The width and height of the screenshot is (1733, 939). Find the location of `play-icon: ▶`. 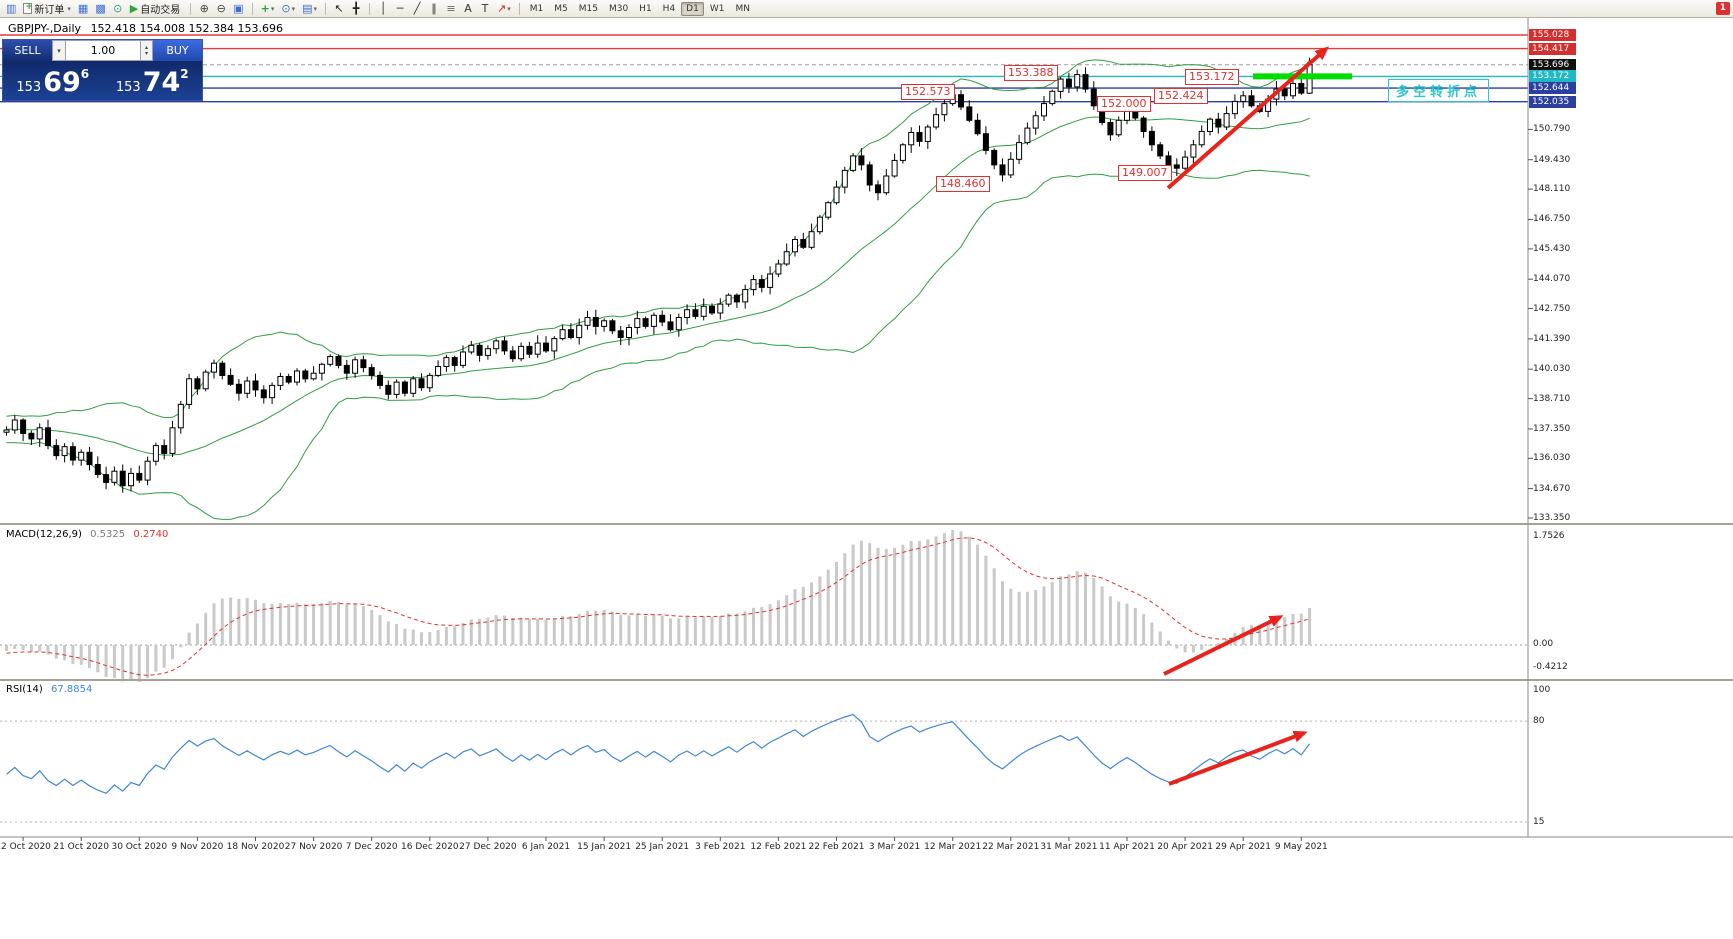

play-icon: ▶ is located at coordinates (134, 8).